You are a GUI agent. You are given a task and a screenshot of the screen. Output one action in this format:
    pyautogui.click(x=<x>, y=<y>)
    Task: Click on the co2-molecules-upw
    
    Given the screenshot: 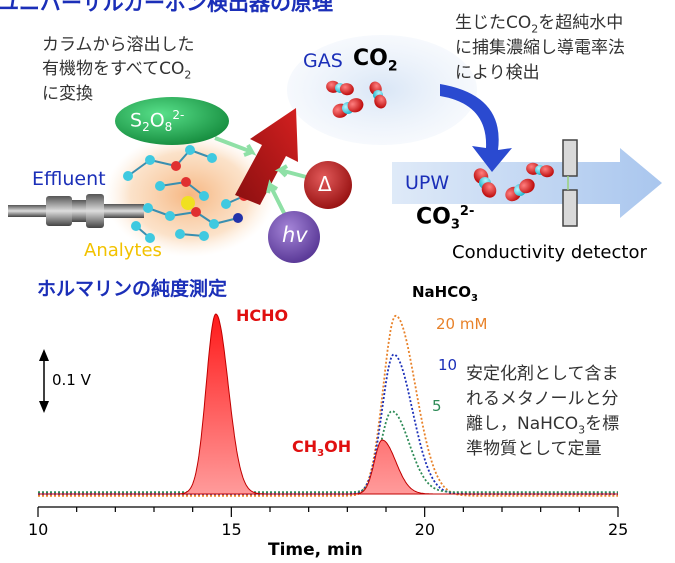 What is the action you would take?
    pyautogui.click(x=513, y=182)
    